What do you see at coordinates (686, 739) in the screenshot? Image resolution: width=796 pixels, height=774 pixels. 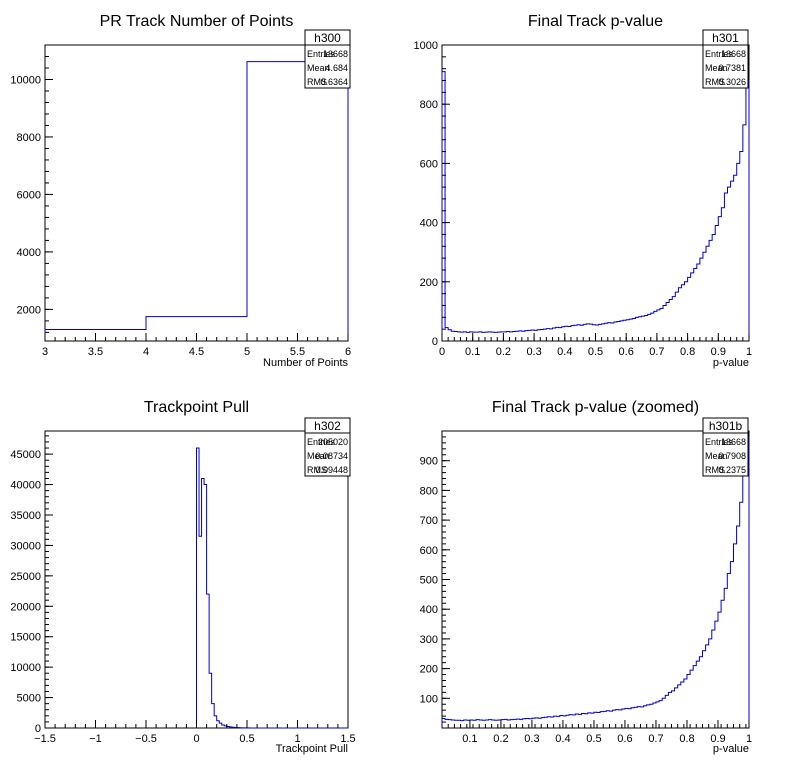 I see `x-tick-label: 0.8` at bounding box center [686, 739].